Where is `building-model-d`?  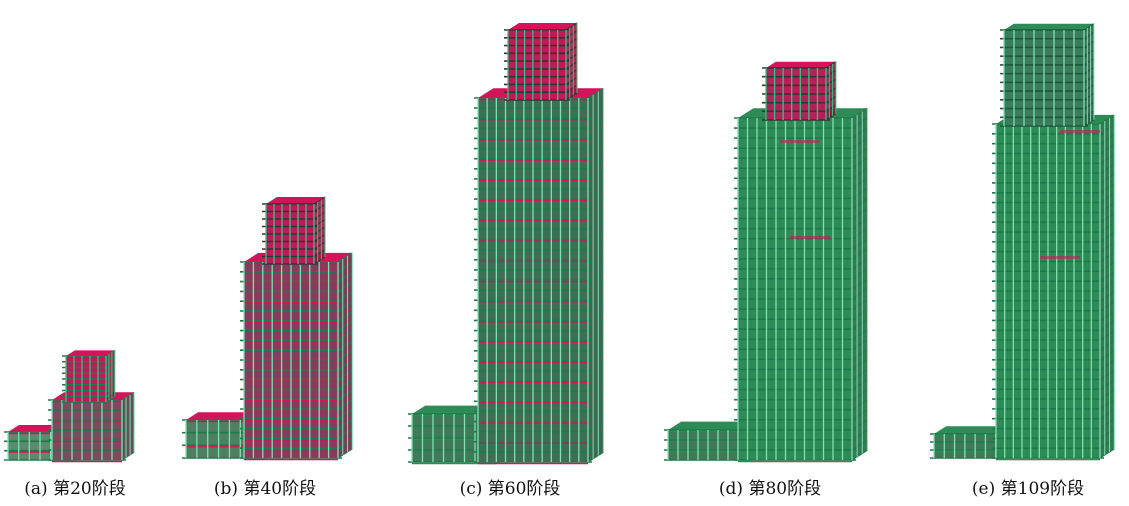
building-model-d is located at coordinates (766, 262).